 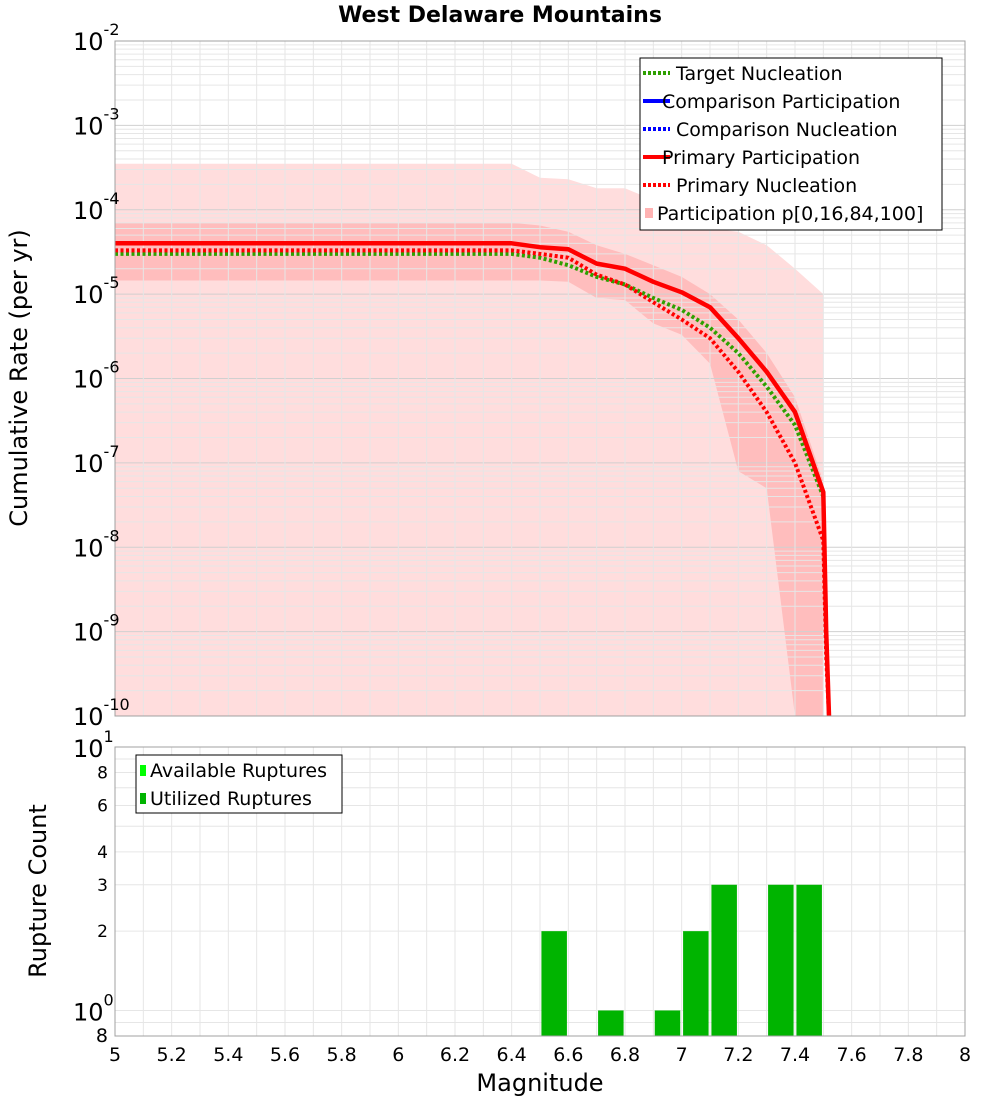 I want to click on legend-label: Utilized Ruptures, so click(x=231, y=799).